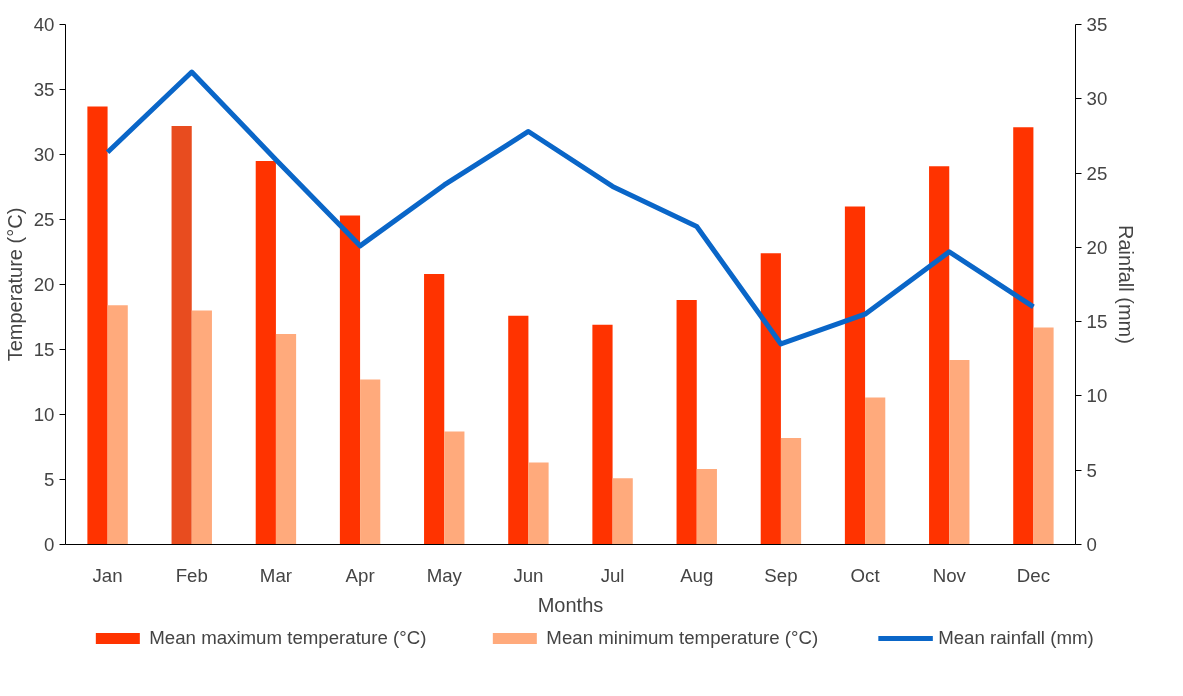 Image resolution: width=1183 pixels, height=696 pixels. I want to click on y-tick-label: 25, so click(44, 219).